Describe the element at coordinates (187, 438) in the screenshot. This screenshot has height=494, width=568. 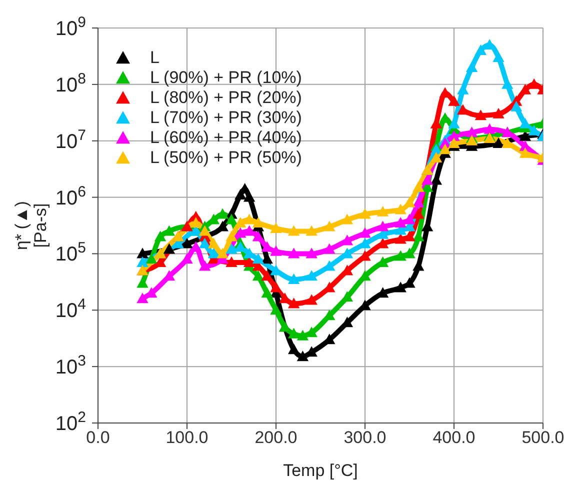
I see `x-tick-label: 100.0` at that location.